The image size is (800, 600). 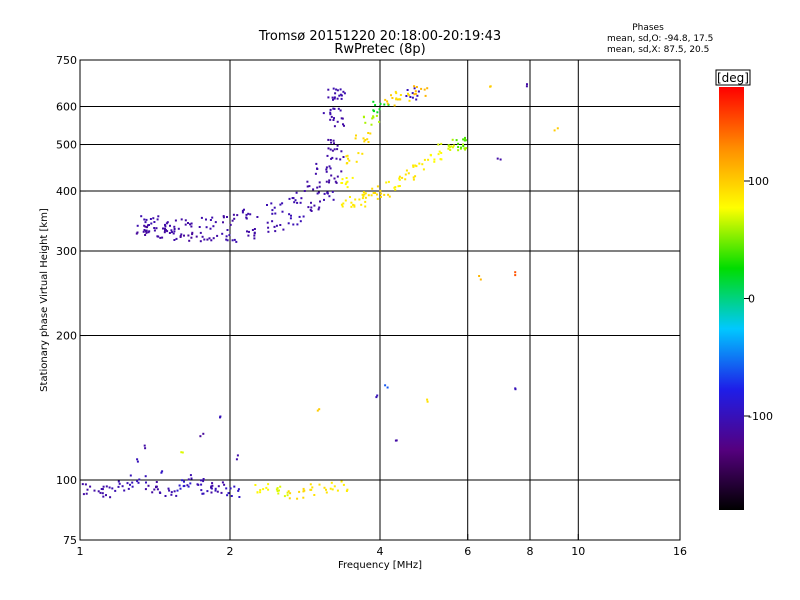 I want to click on y-tick-label: 400, so click(x=66, y=191).